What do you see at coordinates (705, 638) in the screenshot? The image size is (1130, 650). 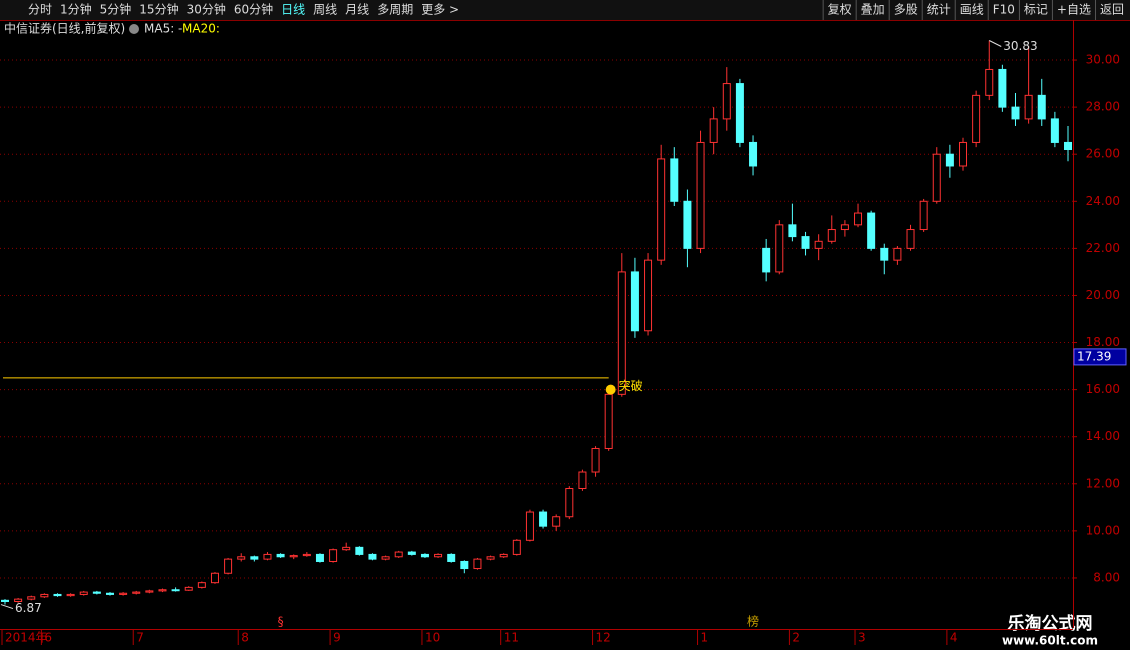 I see `x-tick-label: 1` at bounding box center [705, 638].